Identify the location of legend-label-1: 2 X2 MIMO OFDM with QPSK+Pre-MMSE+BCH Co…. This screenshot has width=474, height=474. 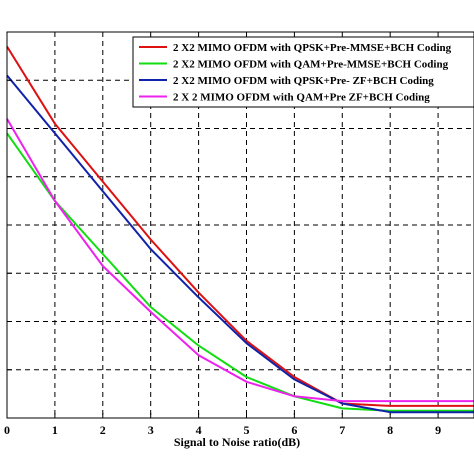
(312, 48).